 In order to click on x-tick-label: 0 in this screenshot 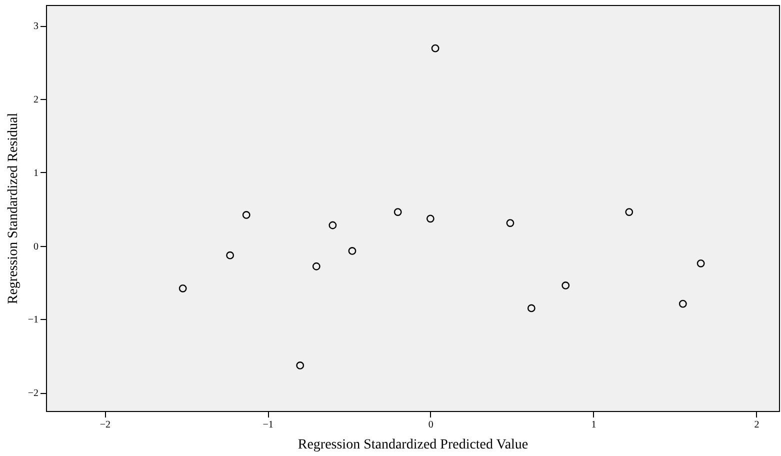, I will do `click(431, 425)`.